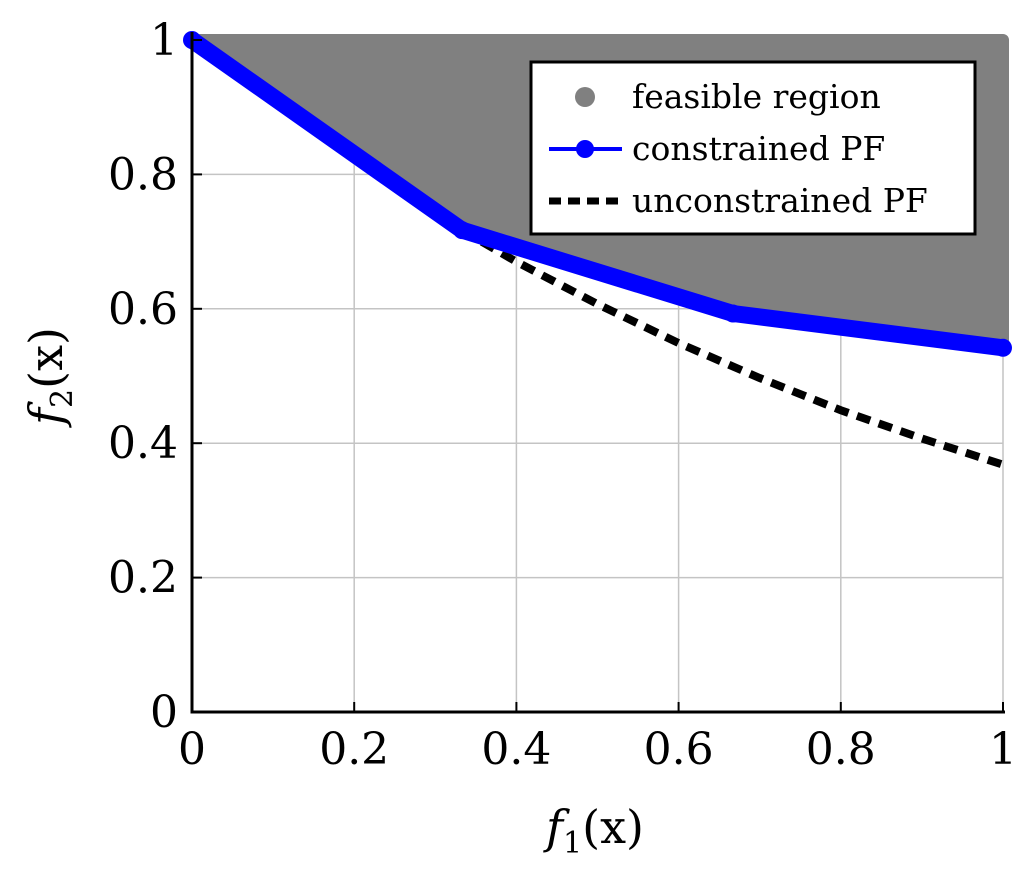  I want to click on legend-label-unconstrained-pf: unconstrained PF, so click(780, 200).